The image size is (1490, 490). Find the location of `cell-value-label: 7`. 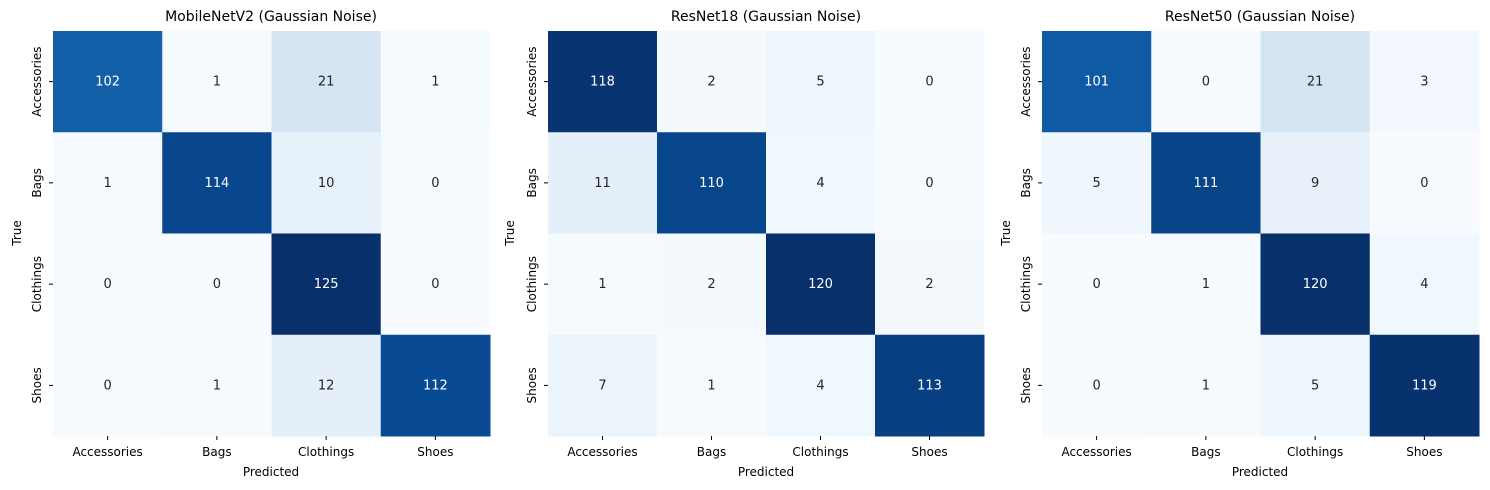

cell-value-label: 7 is located at coordinates (602, 385).